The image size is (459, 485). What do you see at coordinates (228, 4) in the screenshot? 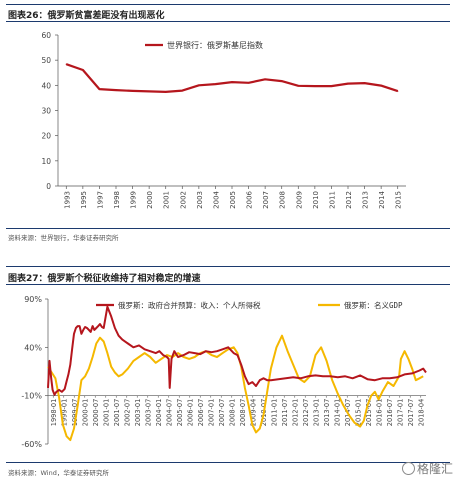
I see `figure-26-top-rule` at bounding box center [228, 4].